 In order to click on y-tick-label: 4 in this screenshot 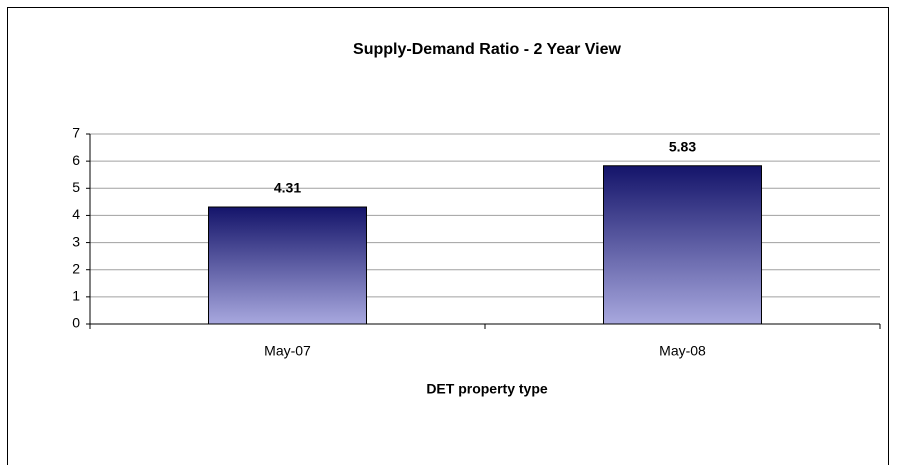, I will do `click(76, 214)`.